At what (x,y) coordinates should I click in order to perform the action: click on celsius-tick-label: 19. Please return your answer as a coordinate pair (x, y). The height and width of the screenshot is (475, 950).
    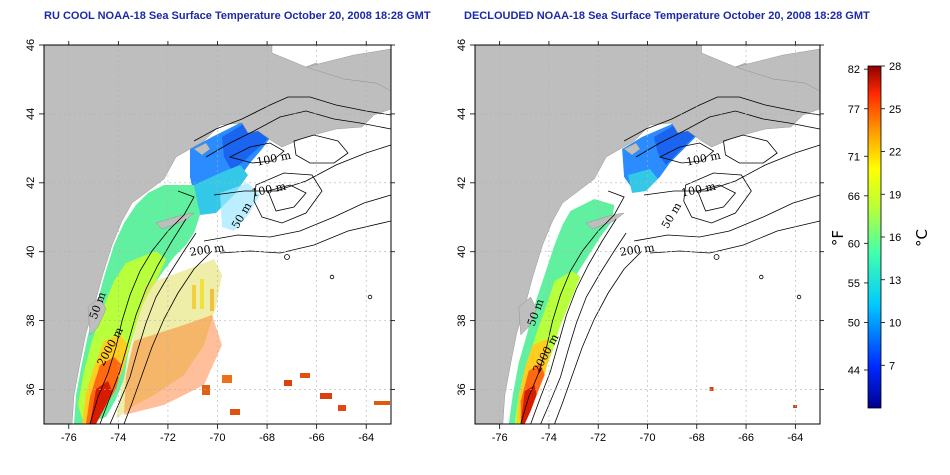
    Looking at the image, I should click on (895, 195).